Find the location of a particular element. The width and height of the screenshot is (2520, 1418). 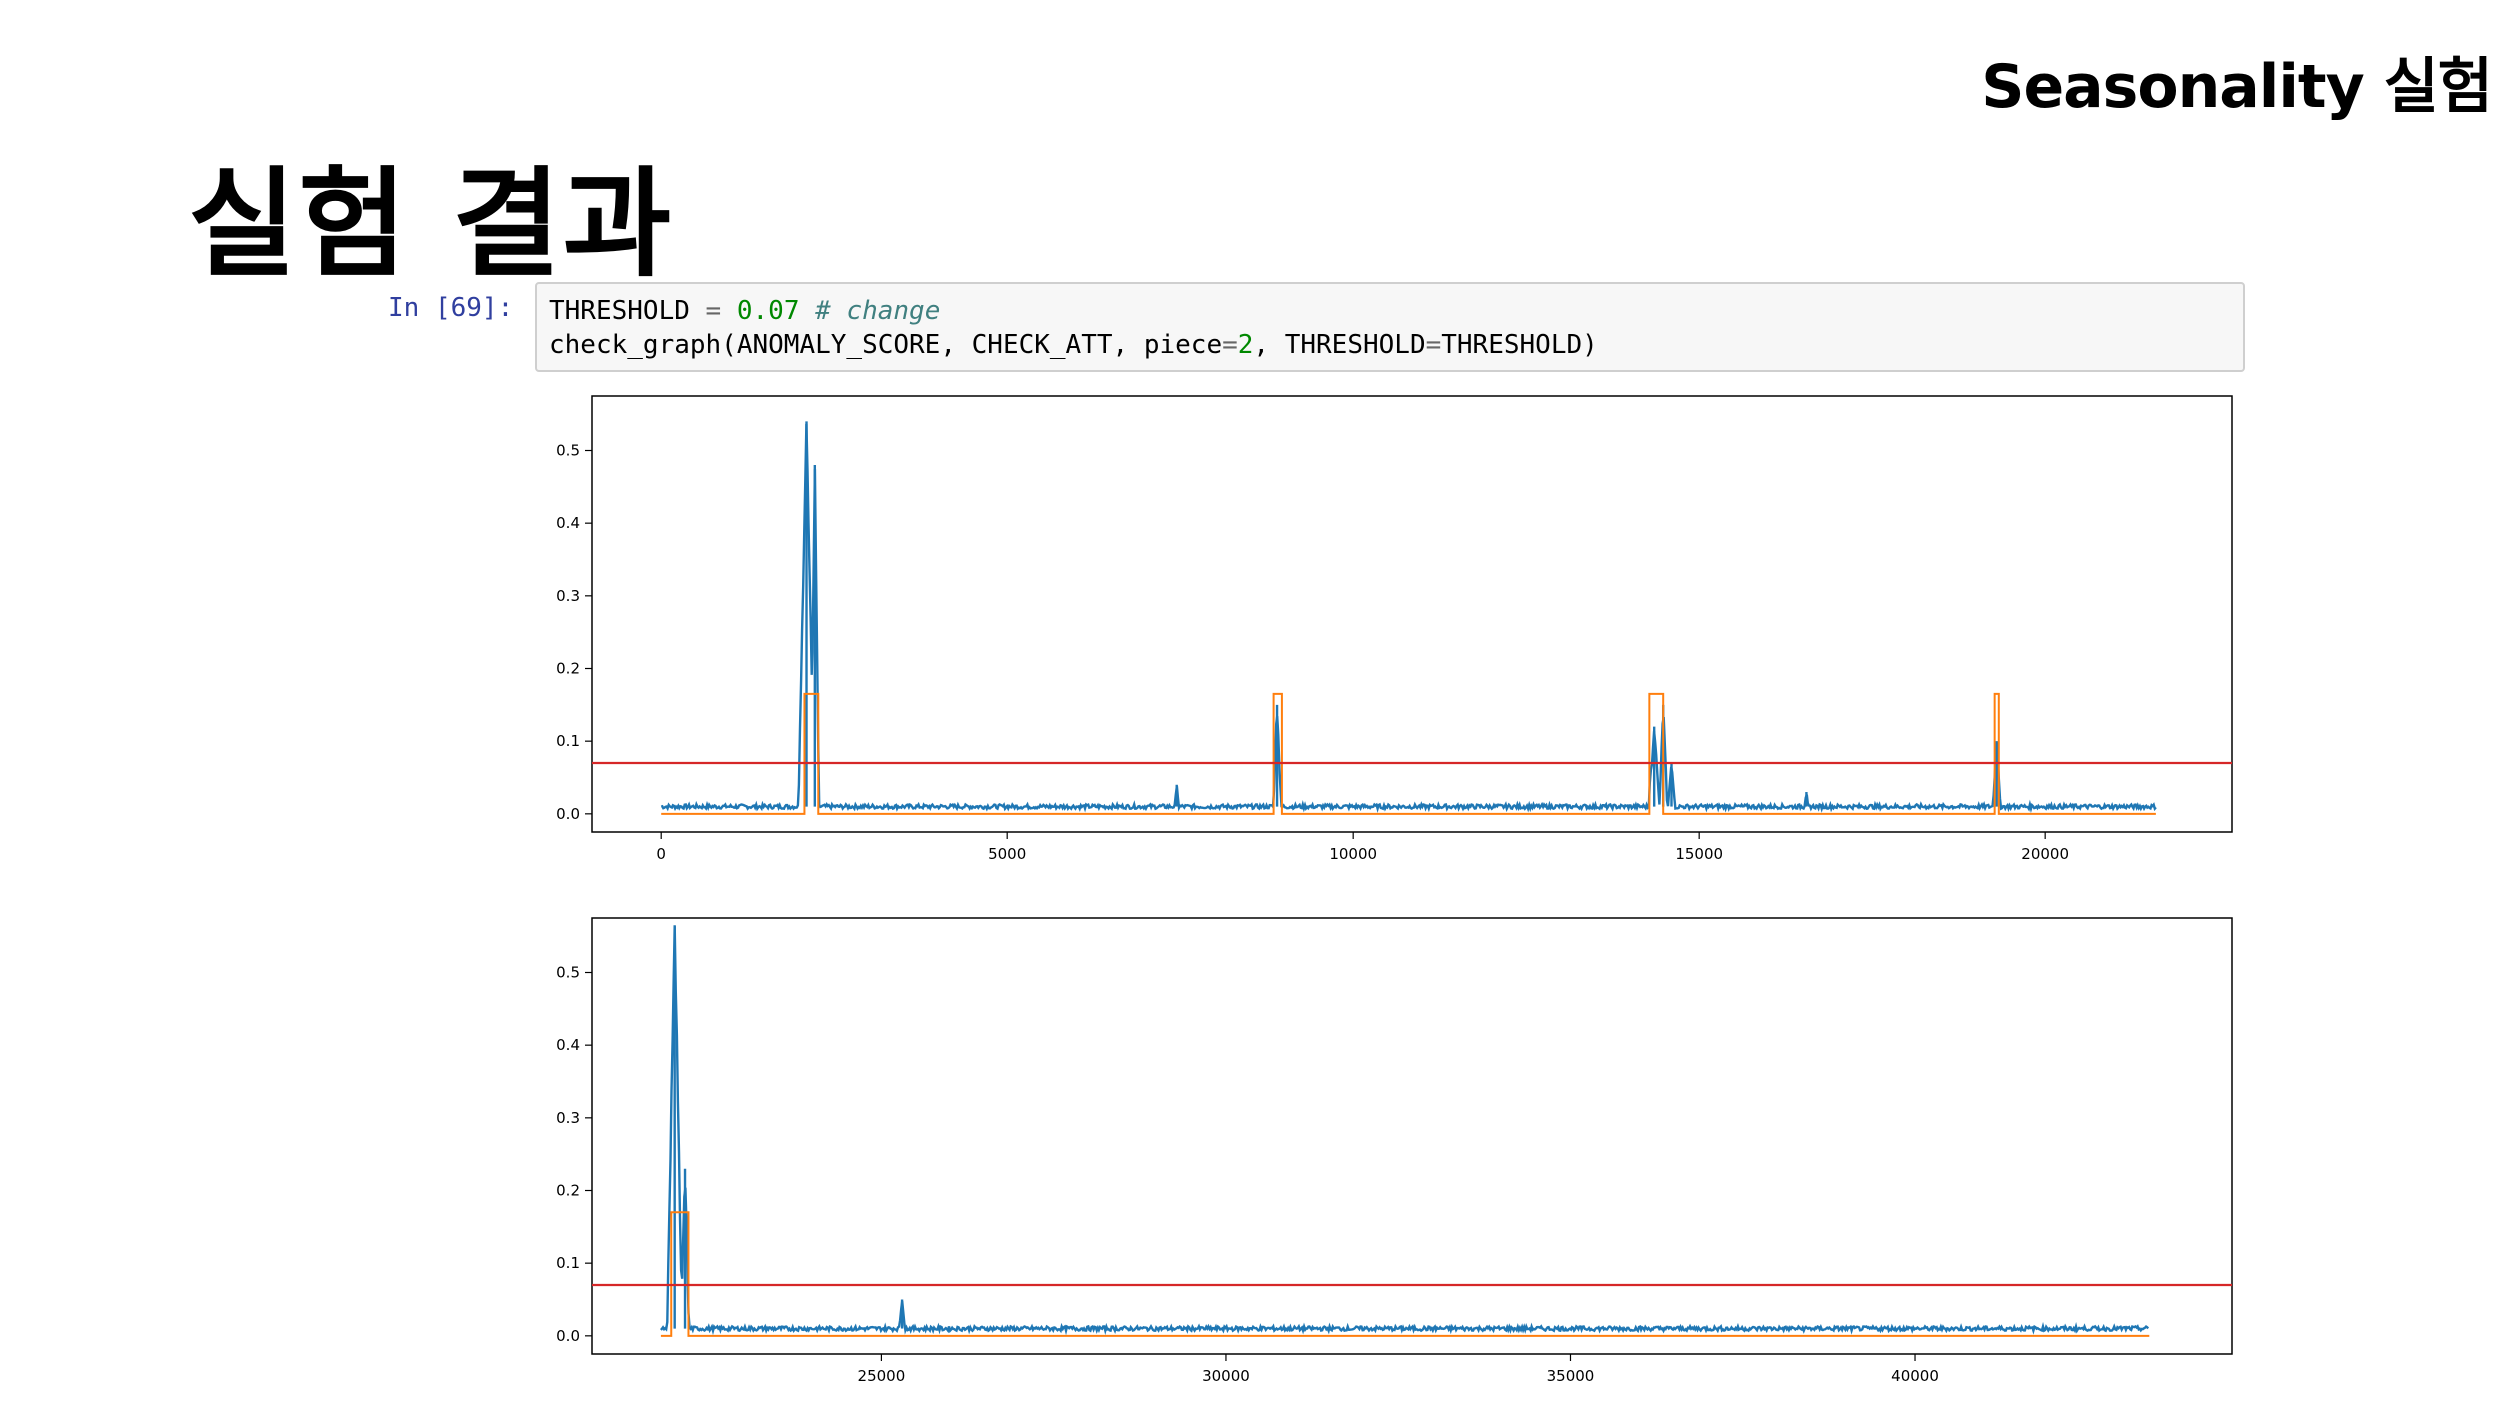

slide-section-tag: Seasonality 실험 is located at coordinates (2237, 87).